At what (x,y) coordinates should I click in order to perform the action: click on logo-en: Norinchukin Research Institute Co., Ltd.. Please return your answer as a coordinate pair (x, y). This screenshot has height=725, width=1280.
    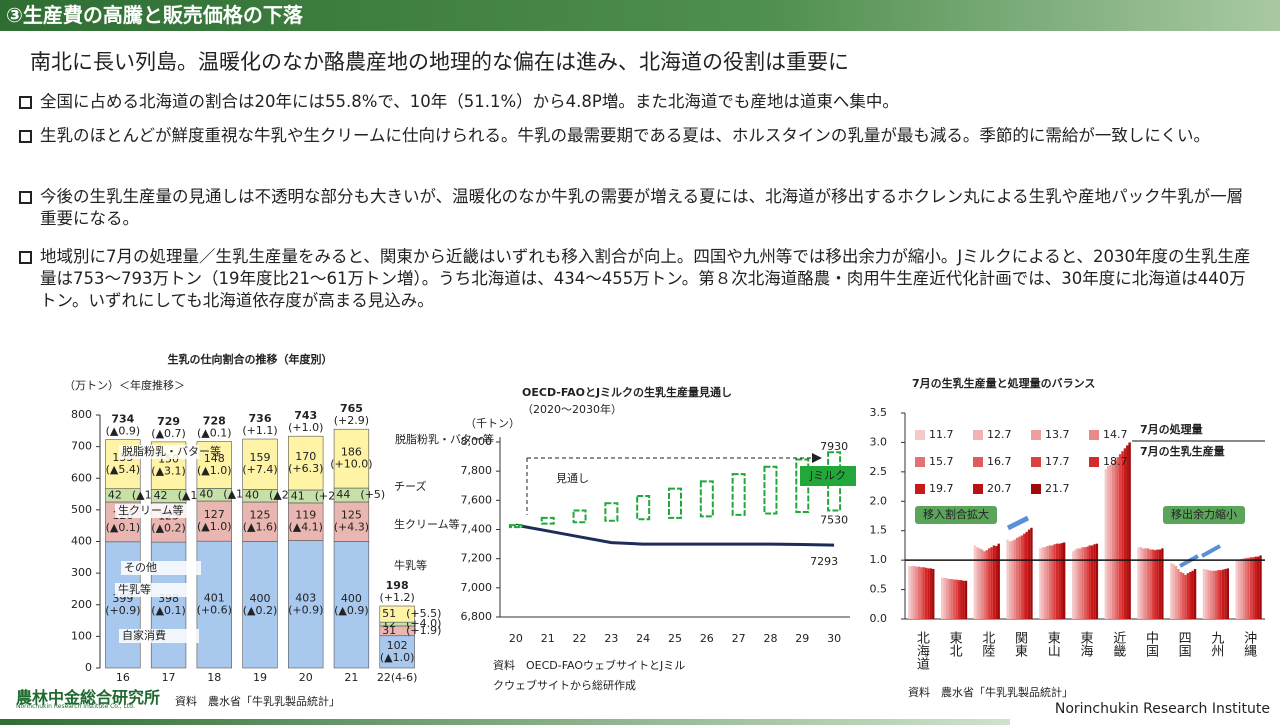
    Looking at the image, I should click on (75, 706).